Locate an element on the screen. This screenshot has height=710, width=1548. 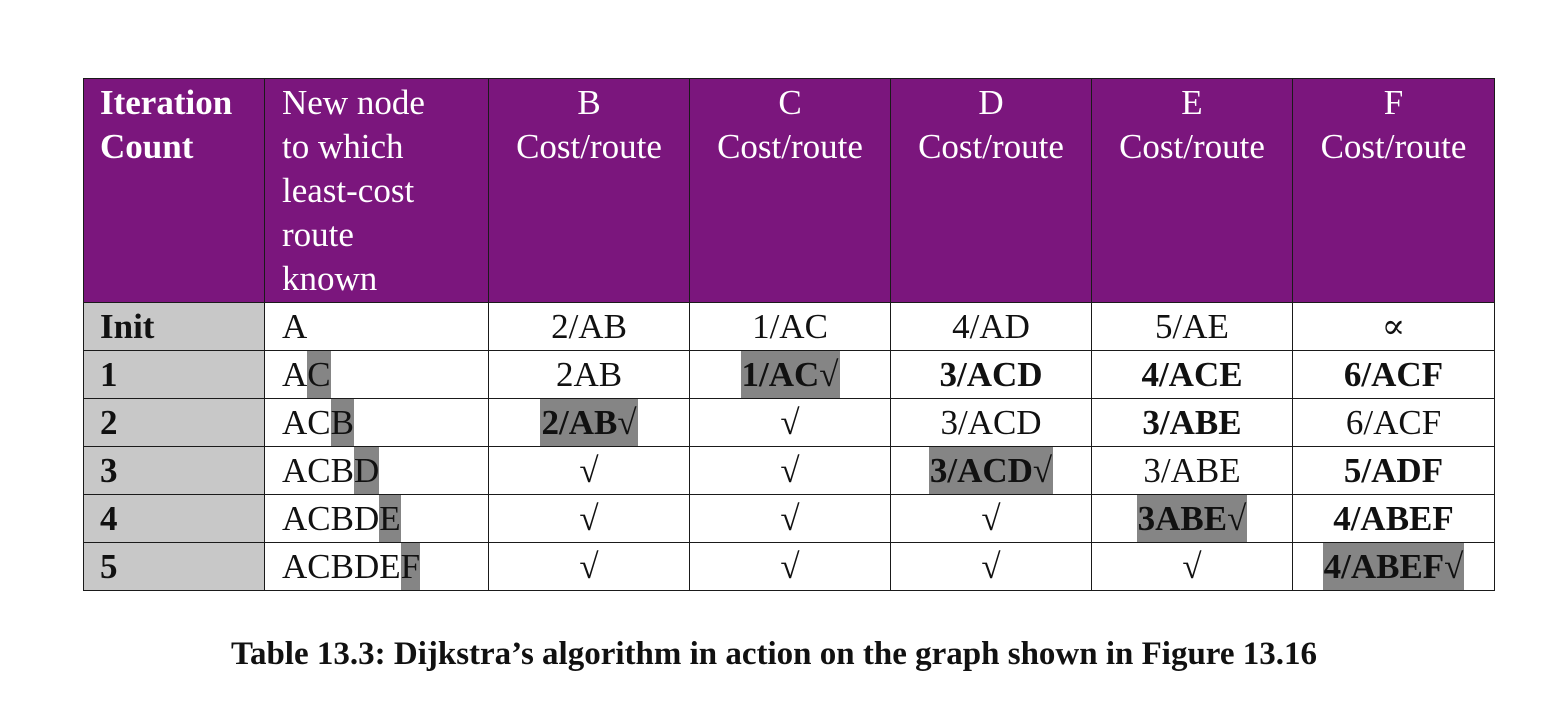
iteration-cell: 1 is located at coordinates (174, 374).